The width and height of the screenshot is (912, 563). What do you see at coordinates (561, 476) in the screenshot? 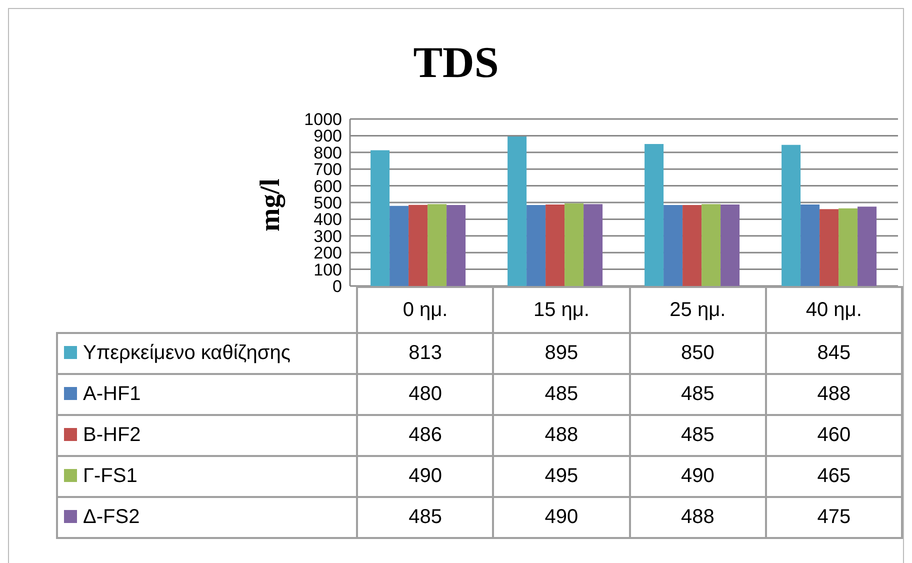
I see `data-label: 495` at bounding box center [561, 476].